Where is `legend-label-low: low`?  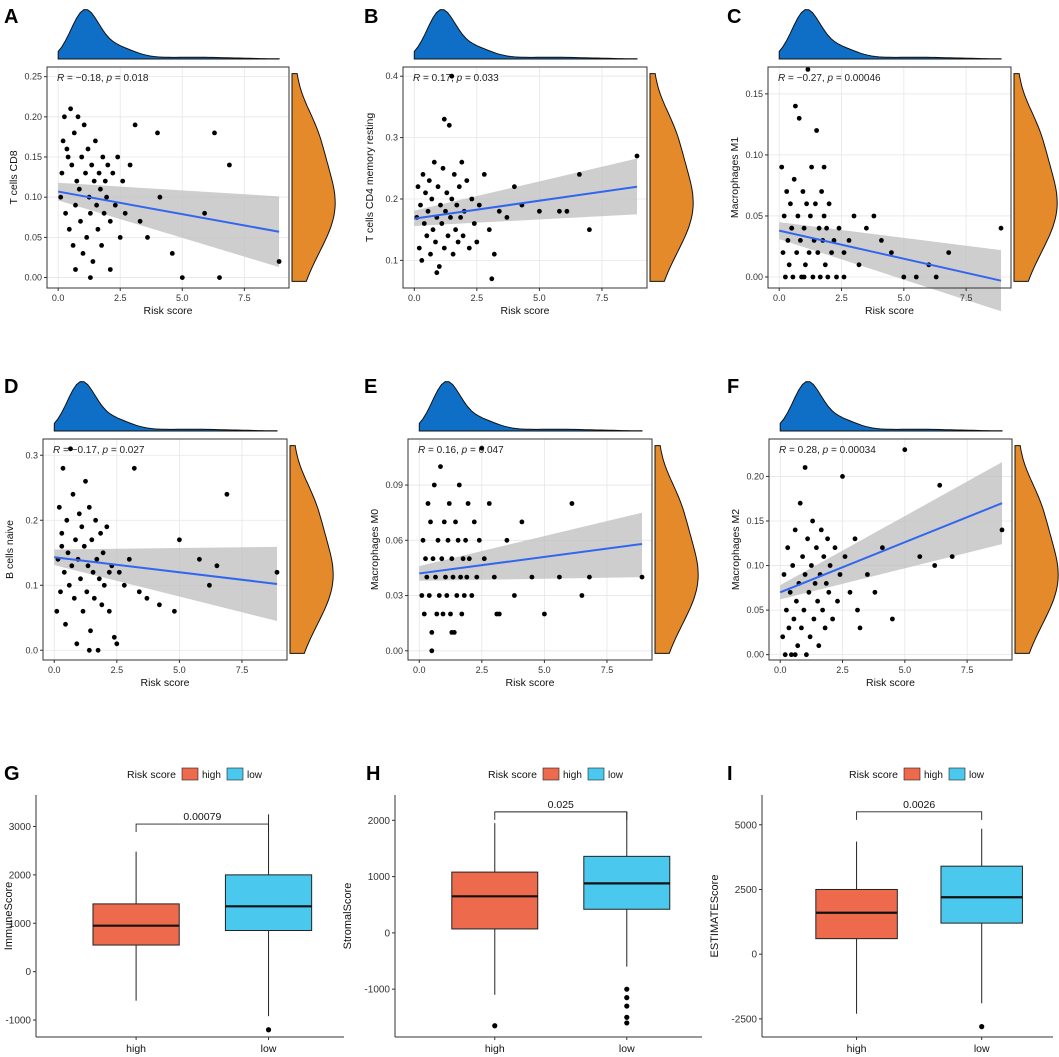
legend-label-low: low is located at coordinates (977, 775).